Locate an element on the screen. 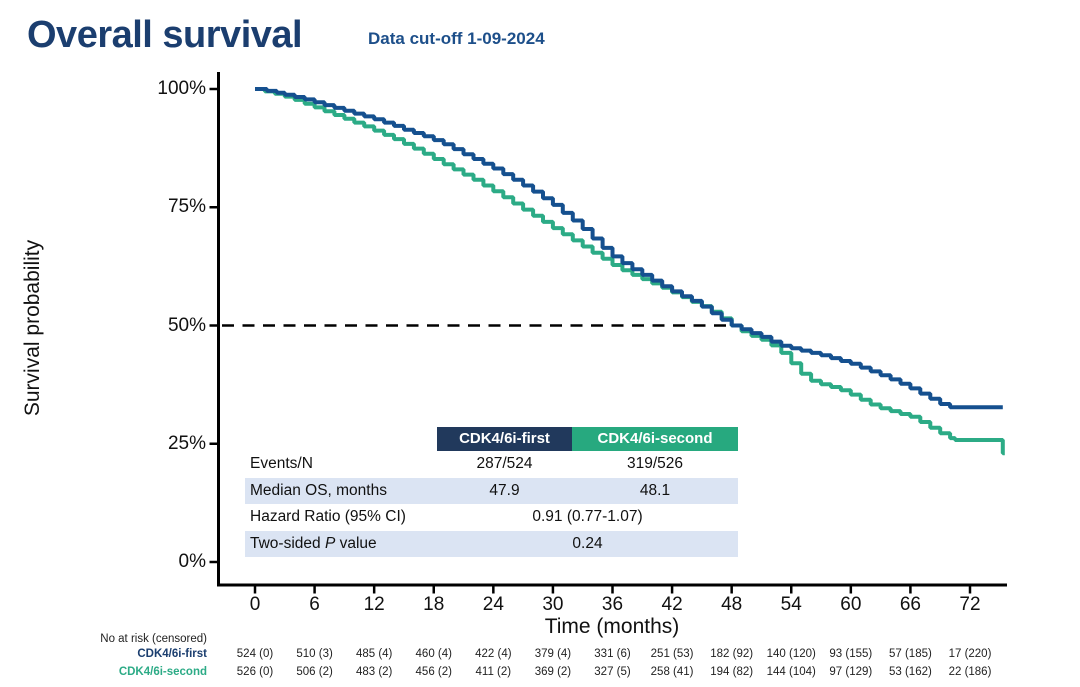 This screenshot has height=687, width=1080. risk-count-cell: 140 (120) is located at coordinates (791, 654).